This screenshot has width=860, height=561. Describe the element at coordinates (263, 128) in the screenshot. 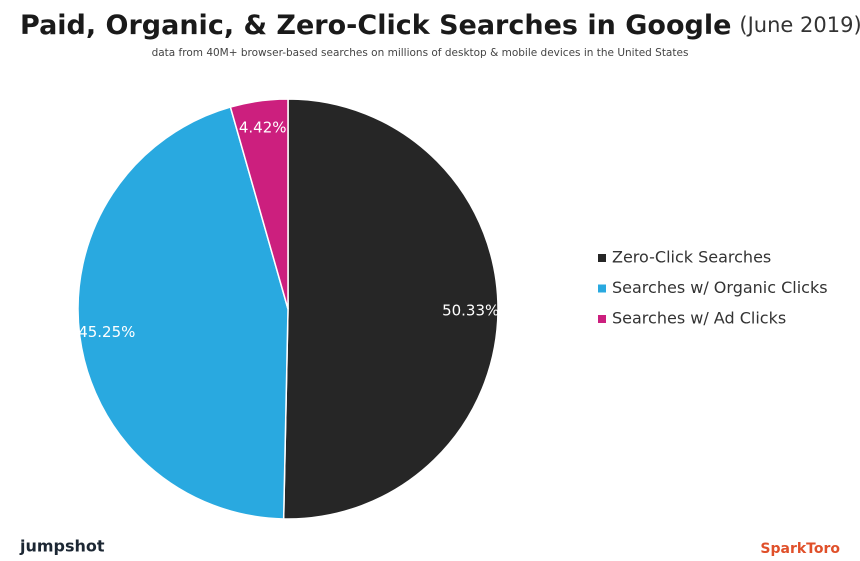

I see `slice-label: 4.42%` at that location.